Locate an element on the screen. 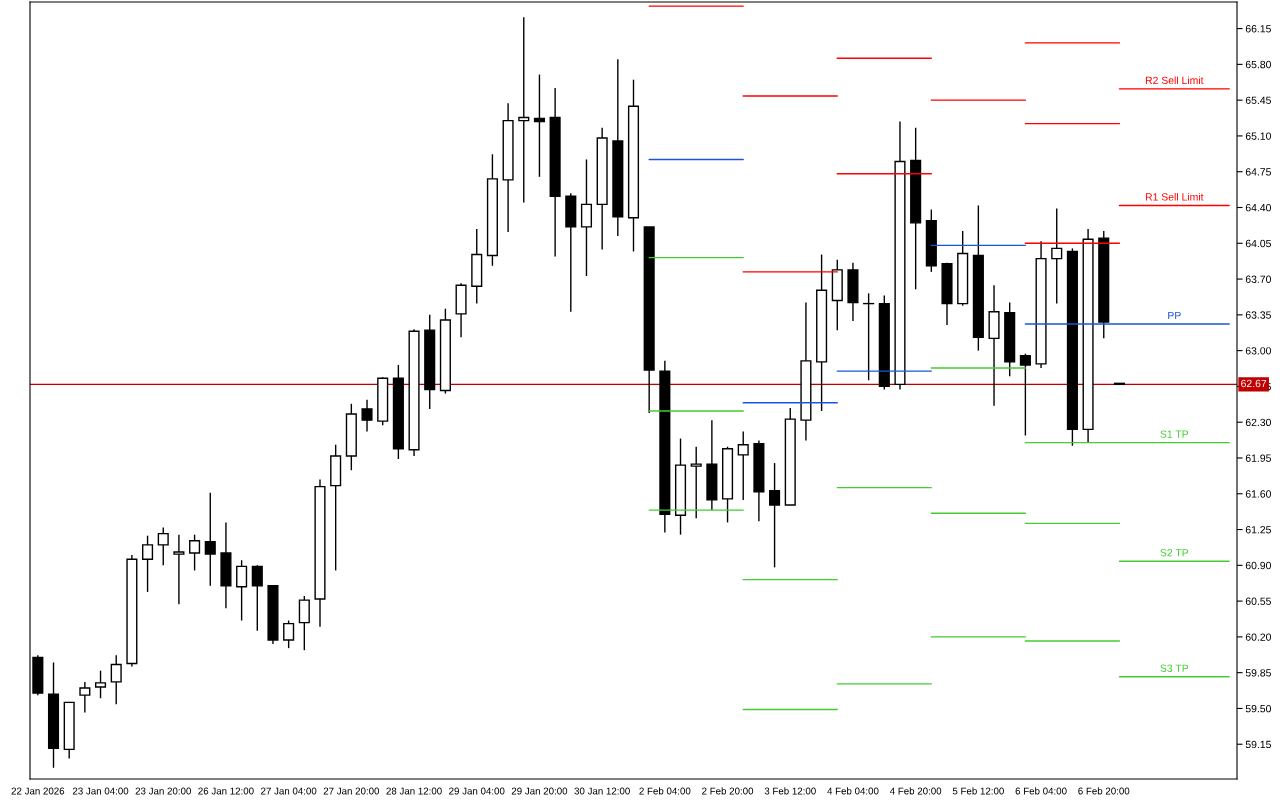 The height and width of the screenshot is (800, 1280). x-tick-label: 28 Jan 12:00 is located at coordinates (414, 791).